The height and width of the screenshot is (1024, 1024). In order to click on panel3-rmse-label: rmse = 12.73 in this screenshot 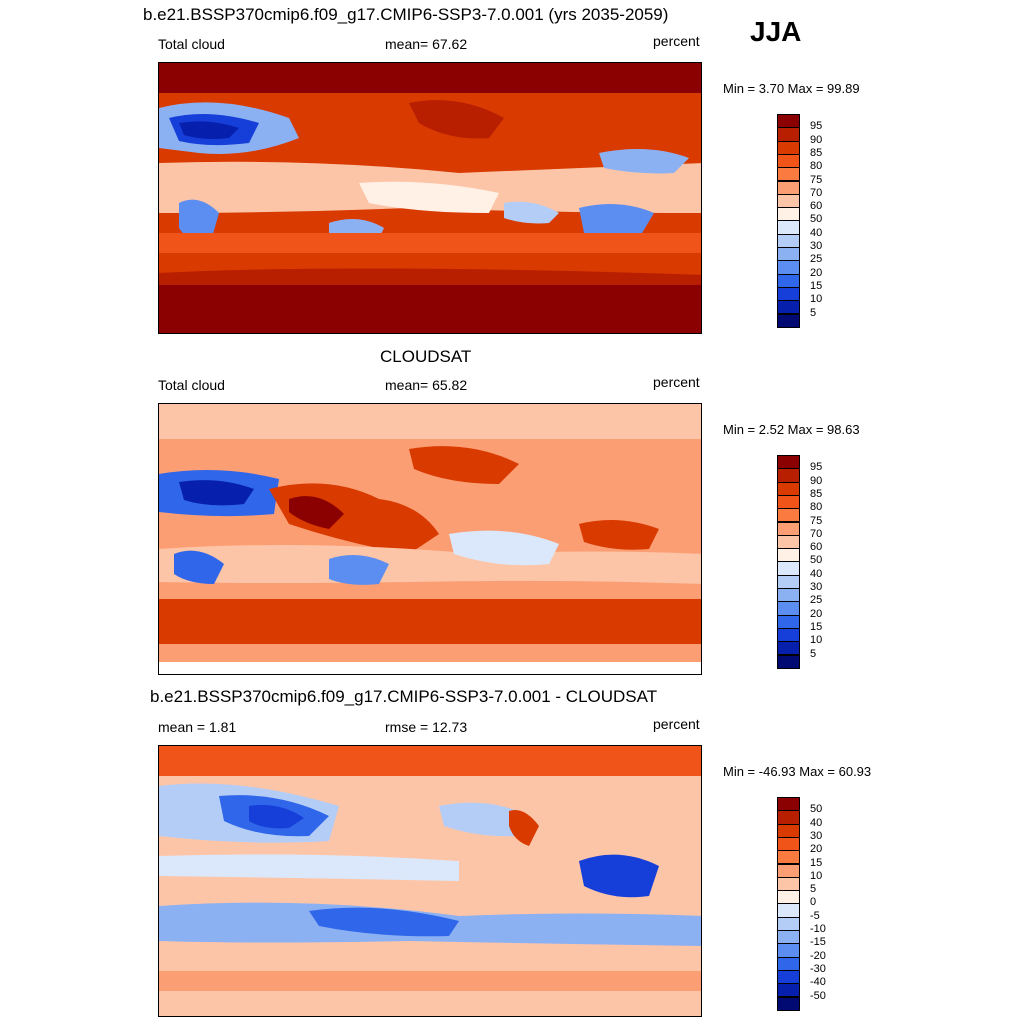, I will do `click(426, 727)`.